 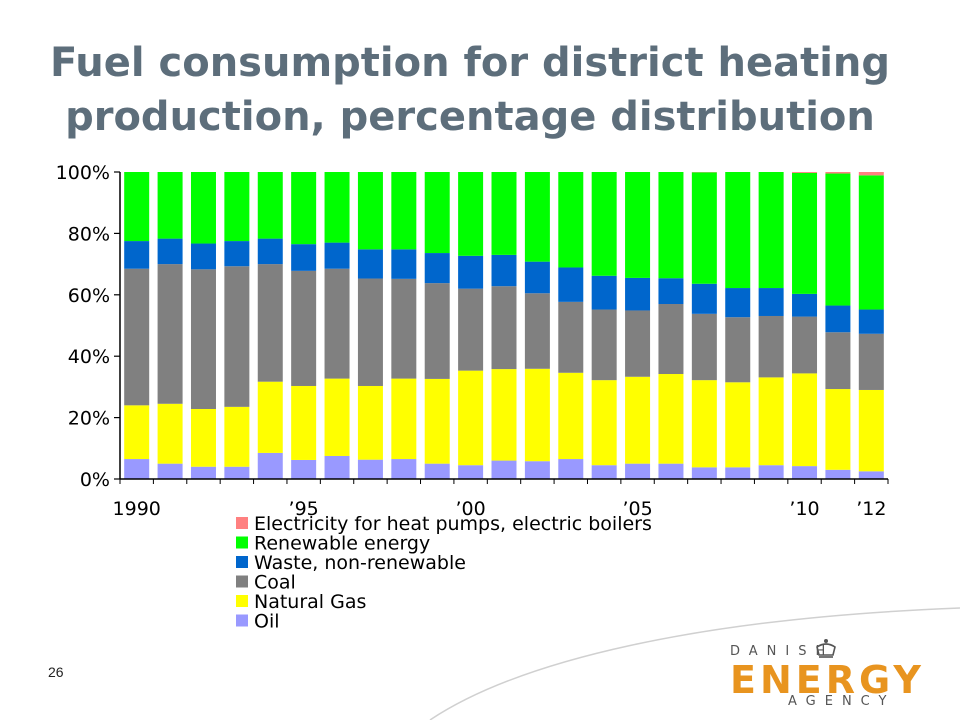 I want to click on bar-segment-1990-renewable-energy, so click(x=137, y=207).